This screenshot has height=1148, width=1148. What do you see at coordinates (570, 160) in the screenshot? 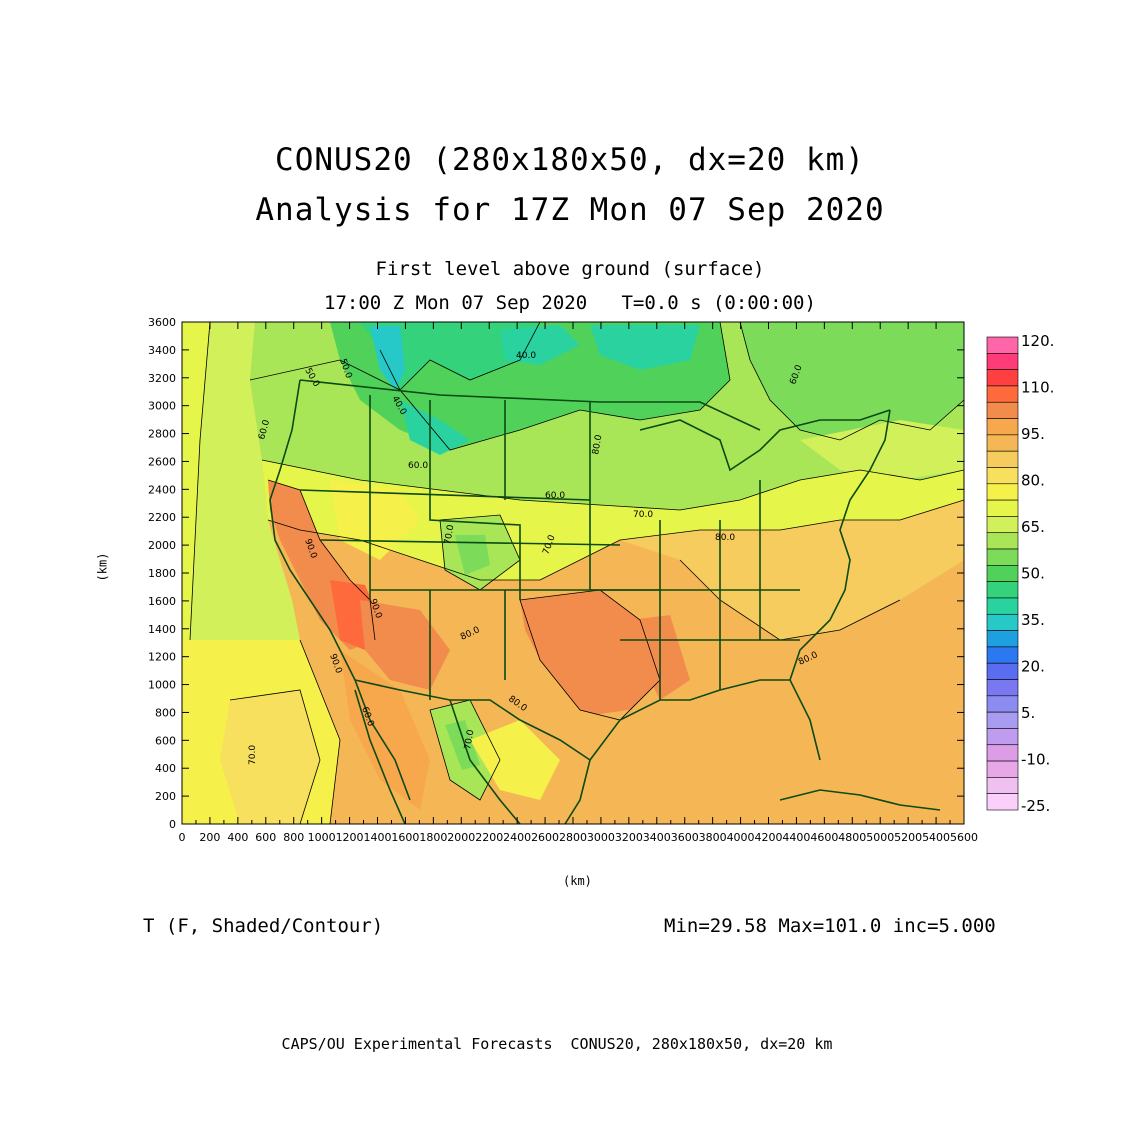
I see `plot-title: CONUS20 (280x180x50, dx=20 km)` at bounding box center [570, 160].